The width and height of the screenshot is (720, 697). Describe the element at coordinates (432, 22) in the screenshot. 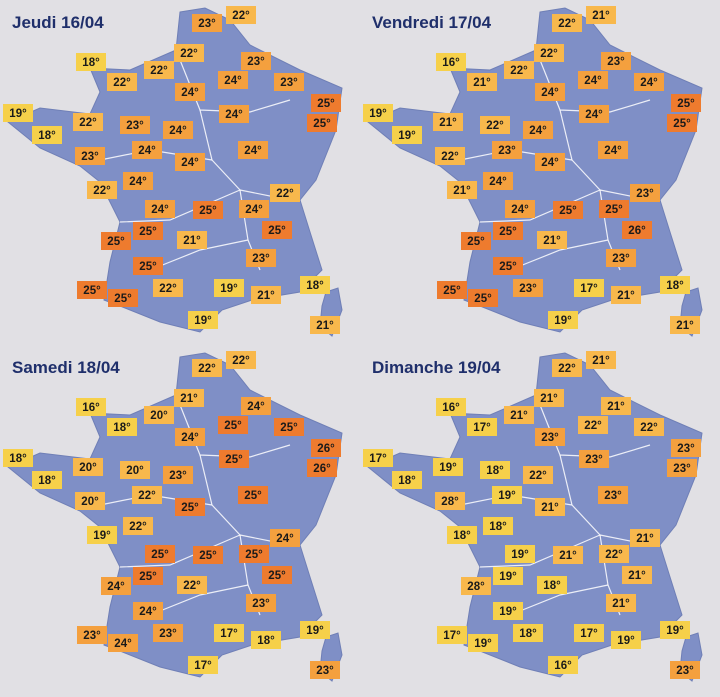

I see `panel-title: Vendredi 17/04` at that location.